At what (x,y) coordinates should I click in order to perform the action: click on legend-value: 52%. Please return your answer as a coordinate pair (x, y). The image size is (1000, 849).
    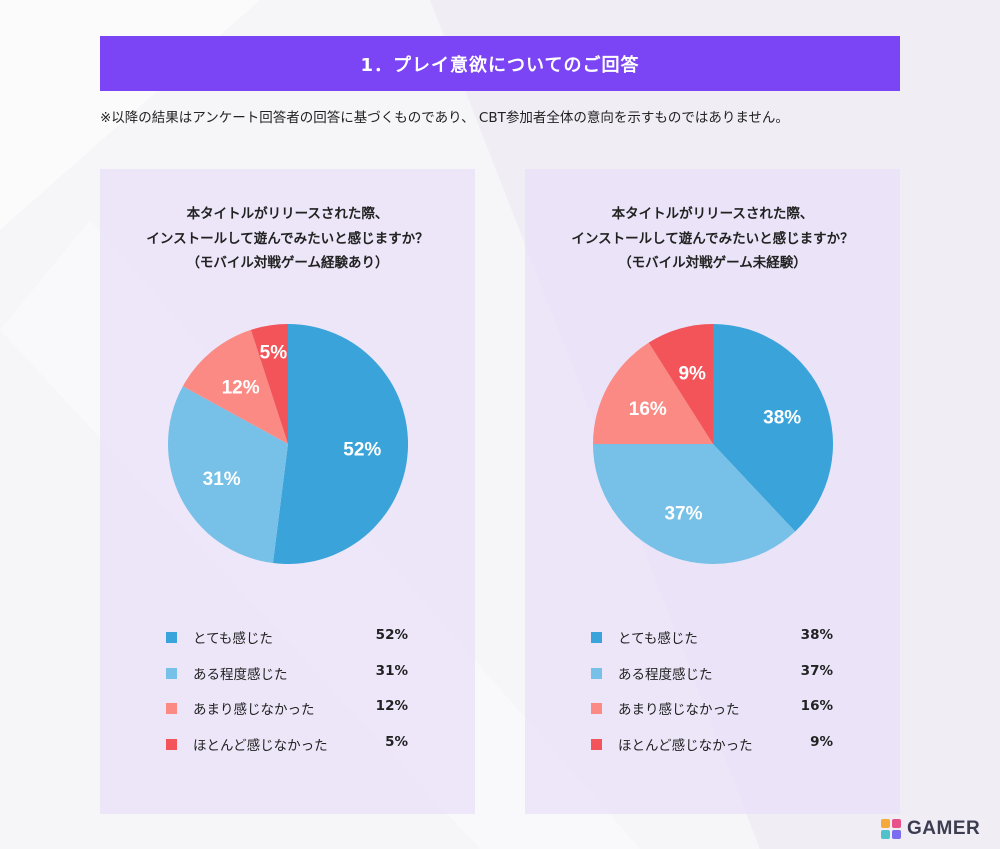
    Looking at the image, I should click on (391, 635).